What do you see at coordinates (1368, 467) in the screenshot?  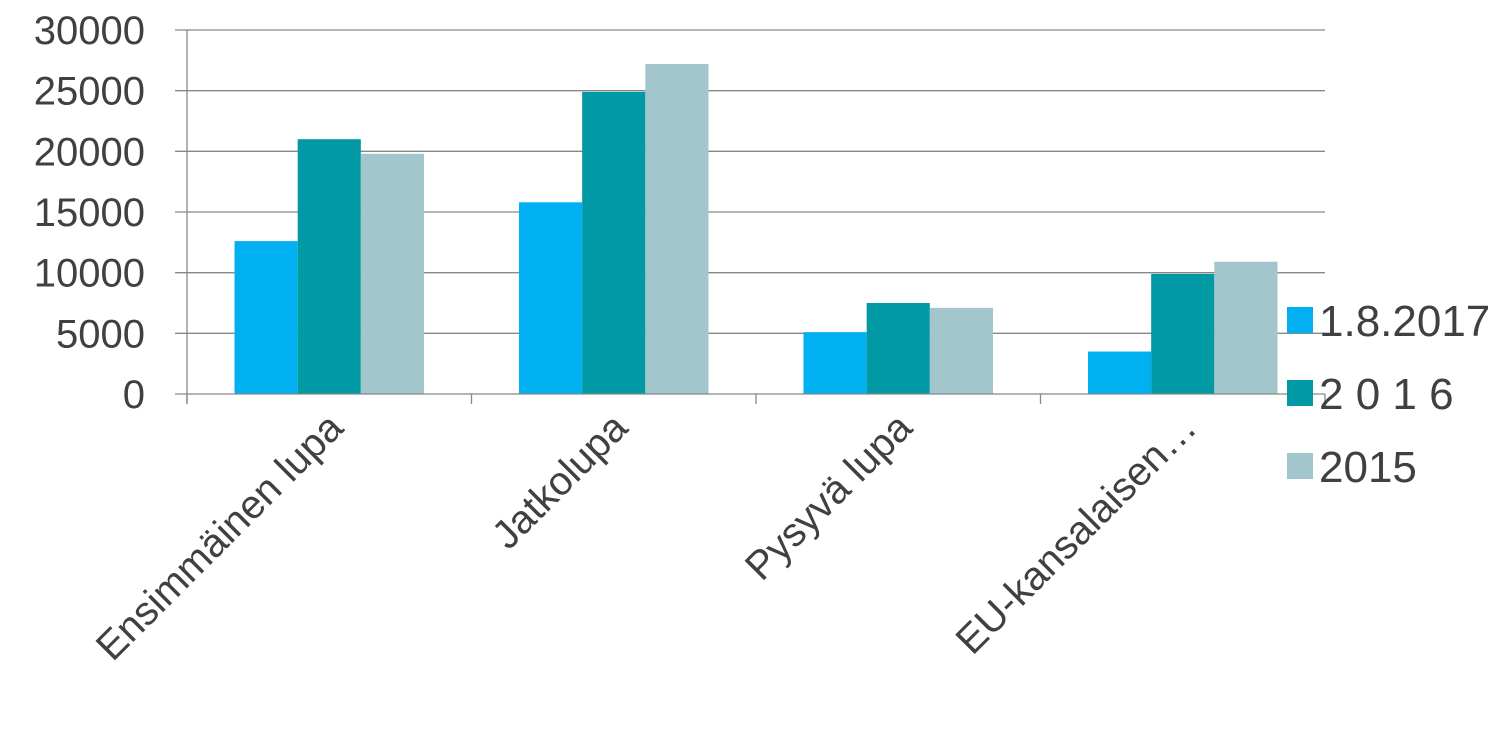 I see `legend-label: 2015` at bounding box center [1368, 467].